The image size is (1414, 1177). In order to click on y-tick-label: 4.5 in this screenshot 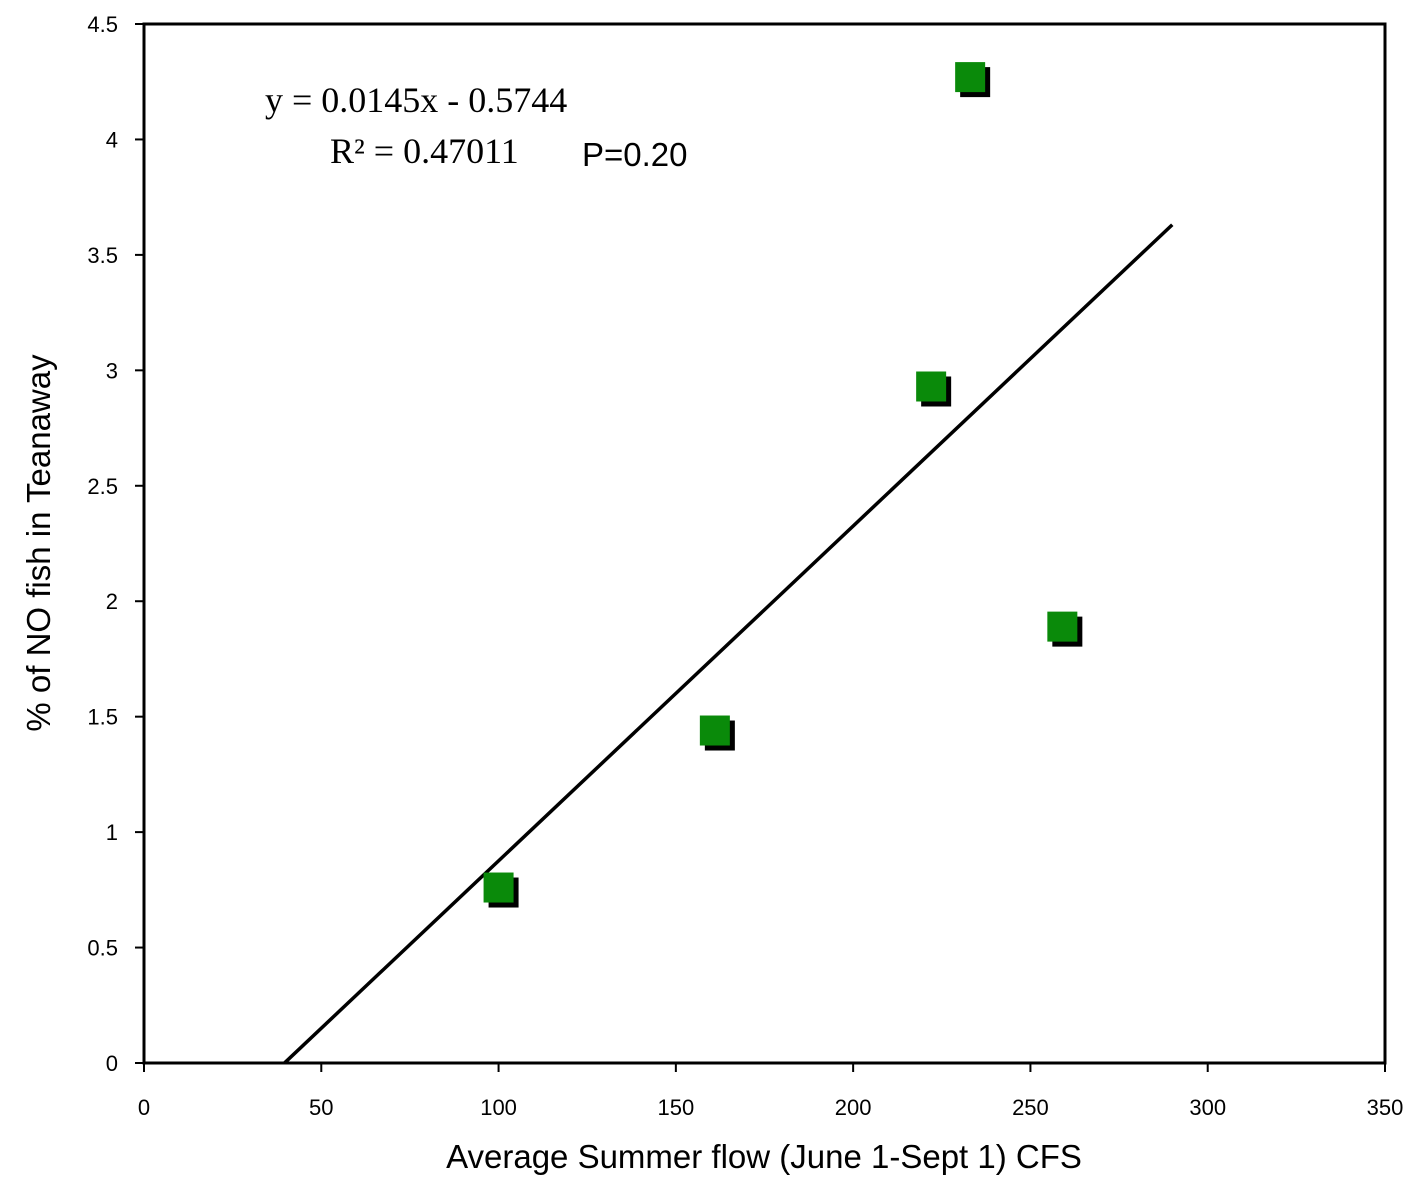, I will do `click(102, 24)`.